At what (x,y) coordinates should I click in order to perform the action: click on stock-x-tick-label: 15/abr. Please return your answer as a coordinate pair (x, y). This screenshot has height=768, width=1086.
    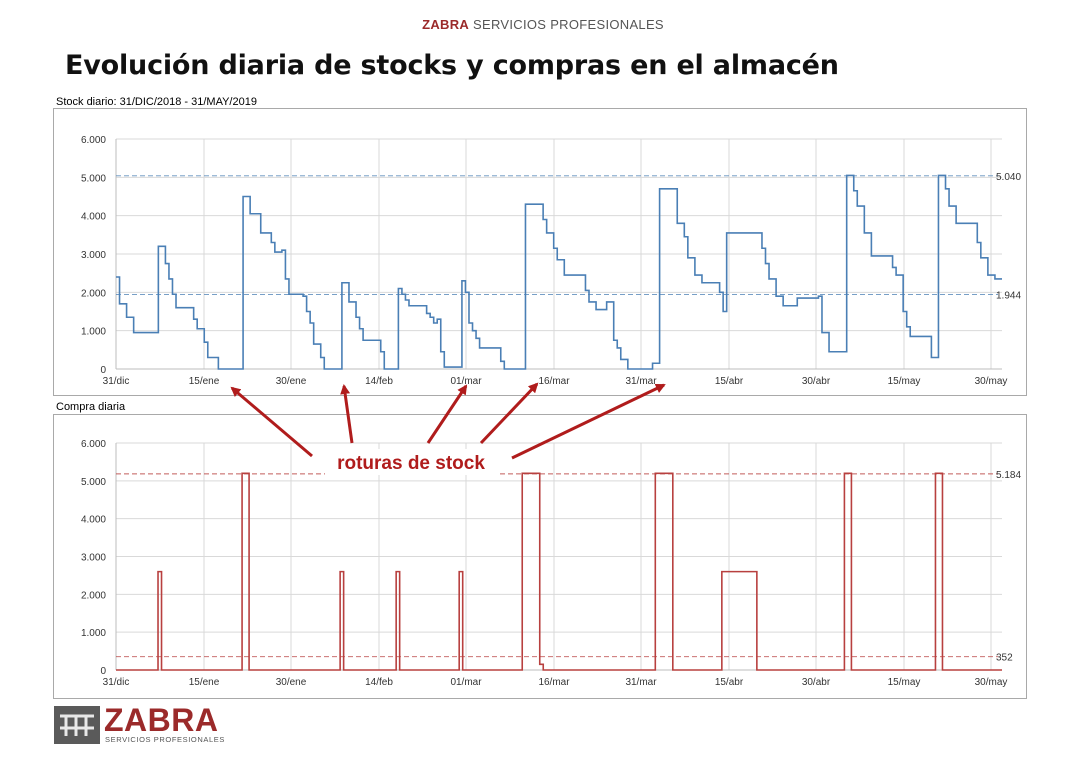
    Looking at the image, I should click on (729, 381).